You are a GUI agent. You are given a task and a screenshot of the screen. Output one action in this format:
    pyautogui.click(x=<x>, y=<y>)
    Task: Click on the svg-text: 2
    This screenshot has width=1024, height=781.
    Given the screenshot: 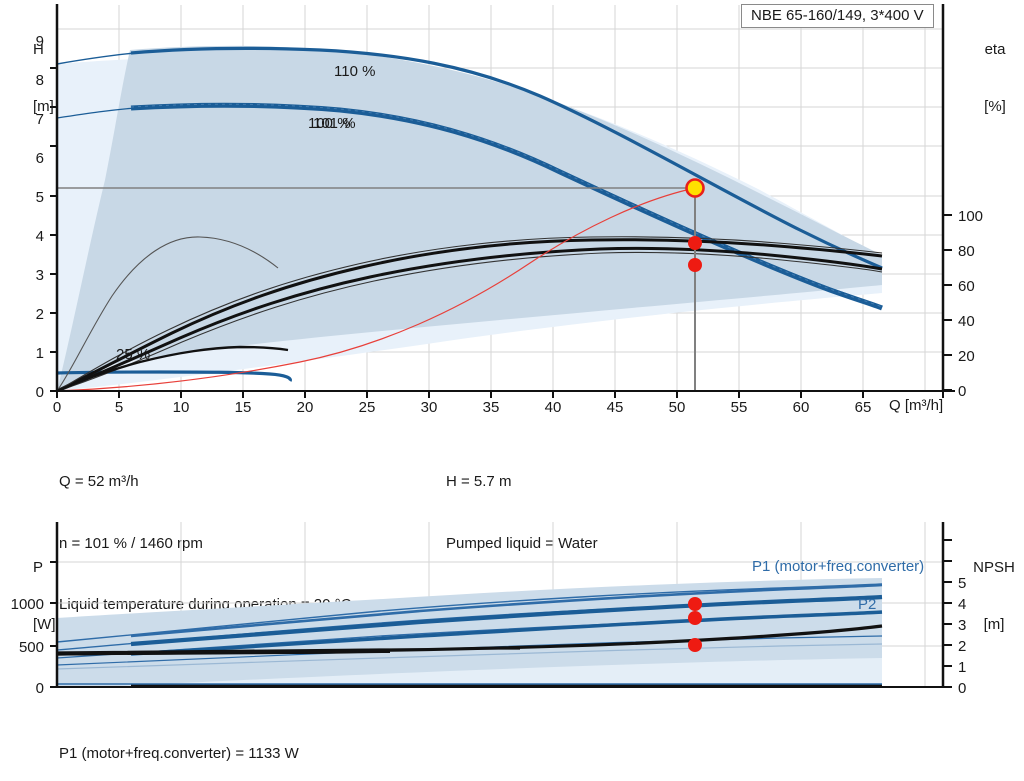 What is the action you would take?
    pyautogui.click(x=962, y=646)
    